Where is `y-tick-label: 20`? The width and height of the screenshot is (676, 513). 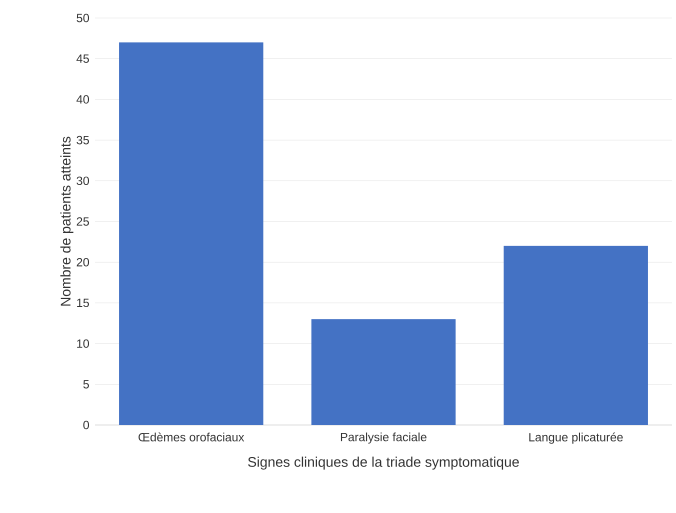 y-tick-label: 20 is located at coordinates (83, 262).